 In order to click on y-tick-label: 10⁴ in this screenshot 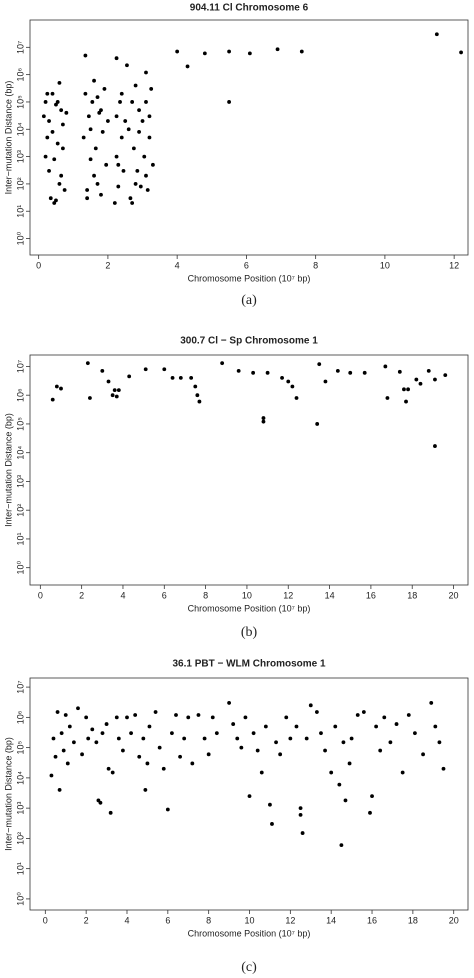, I will do `click(20, 129)`.